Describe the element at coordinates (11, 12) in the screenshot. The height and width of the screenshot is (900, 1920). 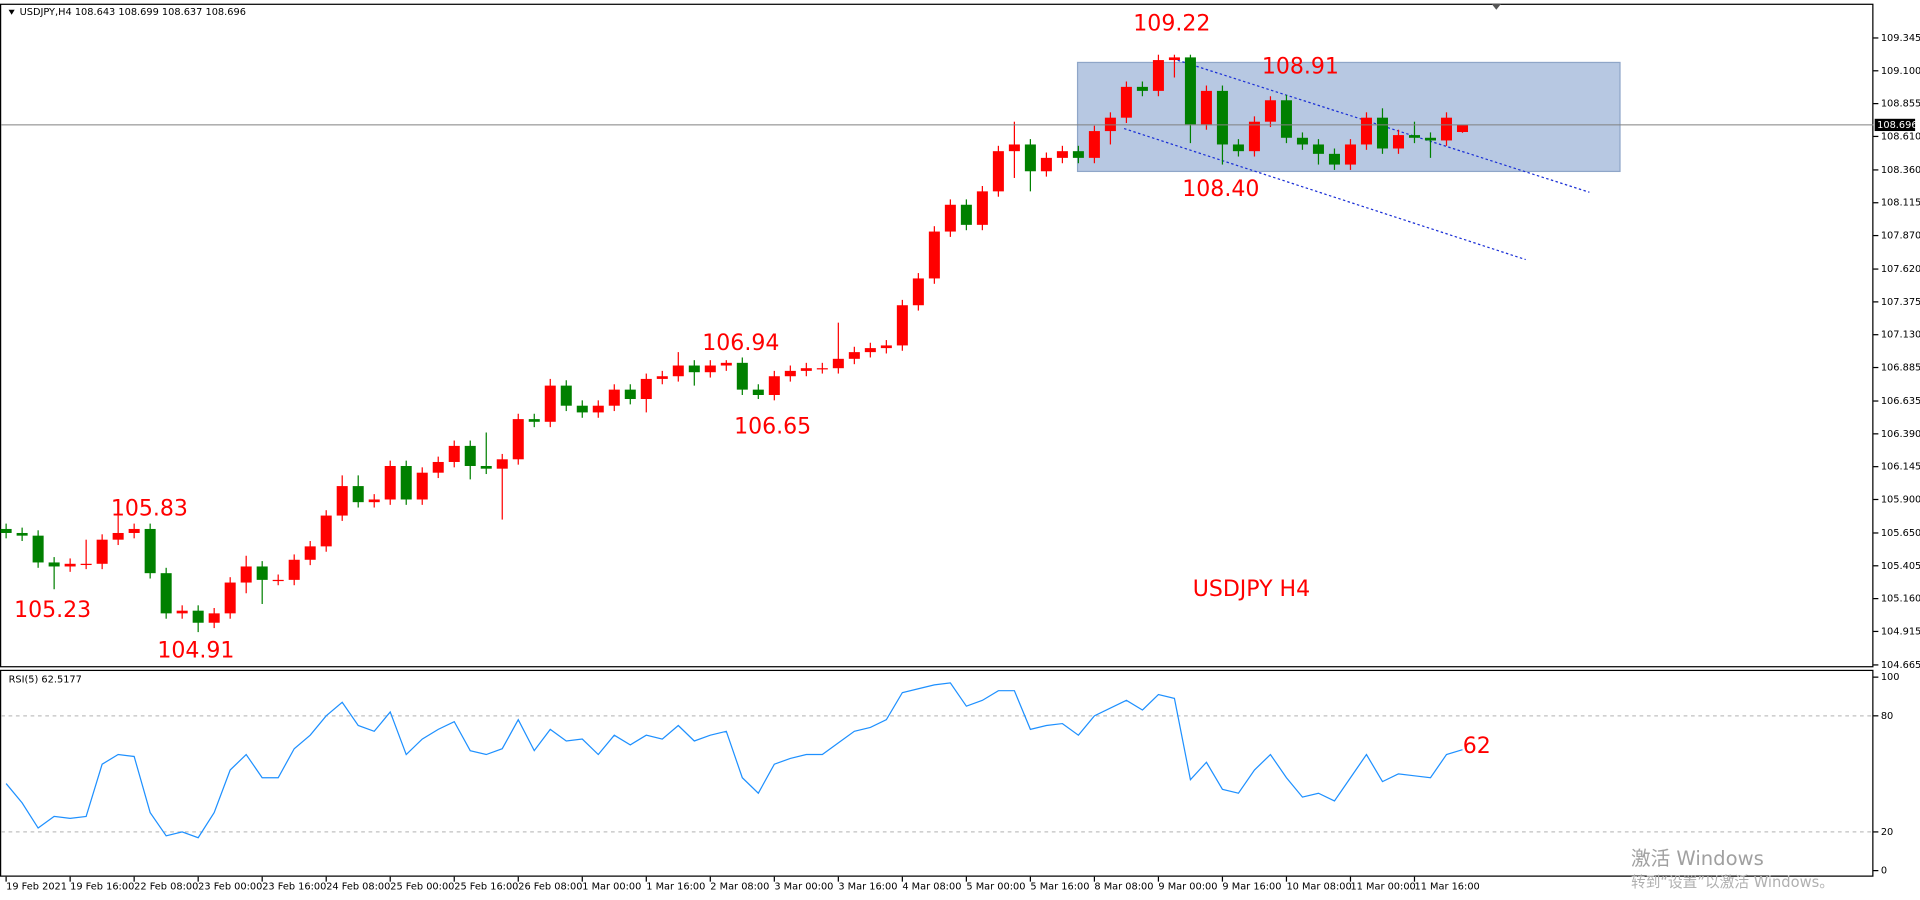
I see `symbol-menu-icon` at that location.